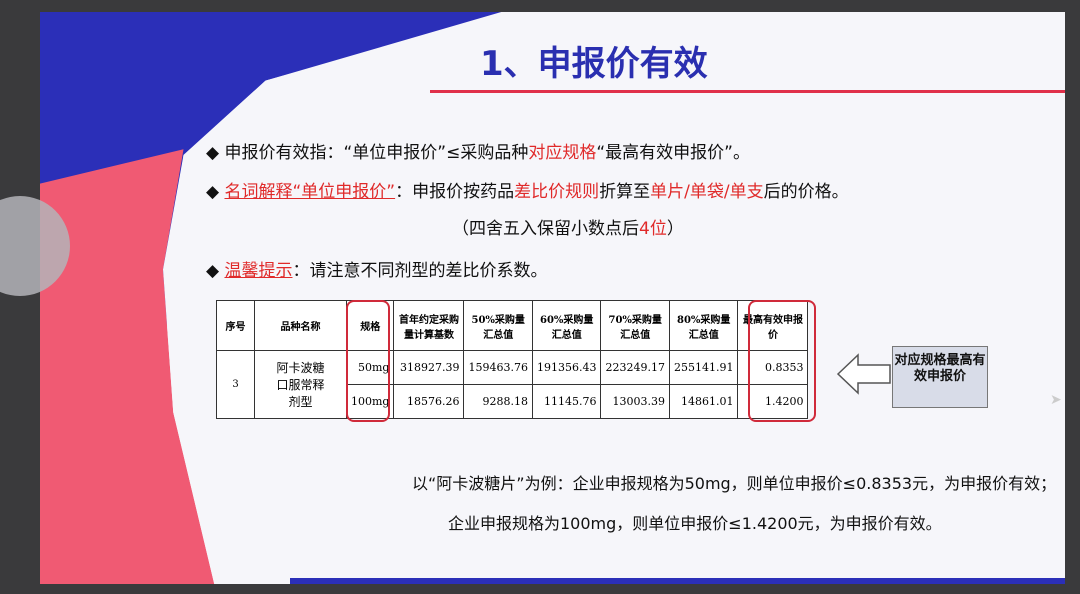 The height and width of the screenshot is (594, 1080). Describe the element at coordinates (675, 229) in the screenshot. I see `note-text: ）` at that location.